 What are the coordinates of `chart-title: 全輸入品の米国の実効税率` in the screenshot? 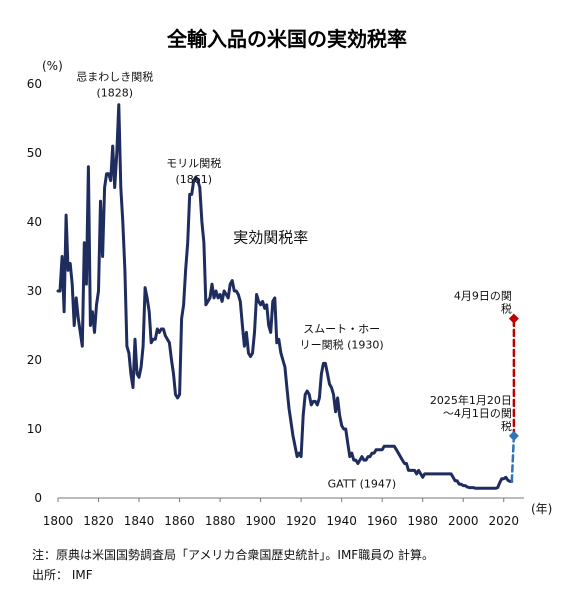 It's located at (286, 39).